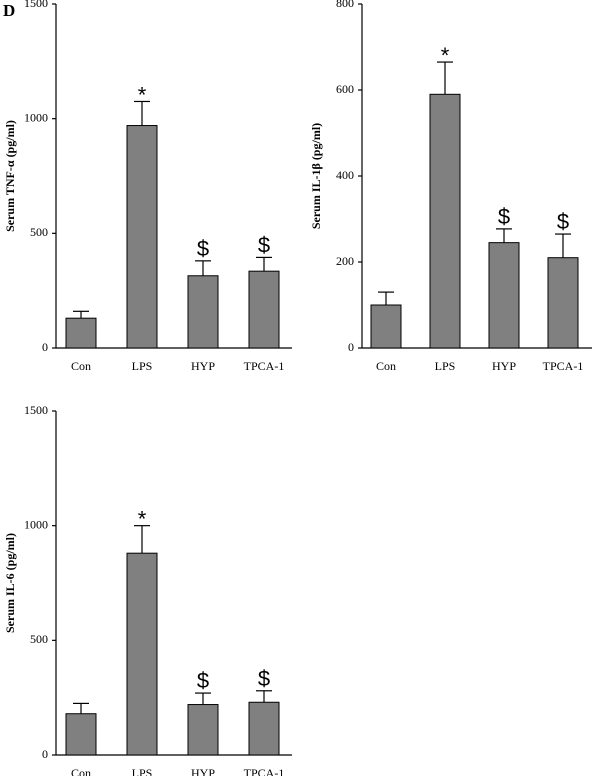  What do you see at coordinates (316, 176) in the screenshot?
I see `y-axis-label: Serum IL-1β (pg/ml)` at bounding box center [316, 176].